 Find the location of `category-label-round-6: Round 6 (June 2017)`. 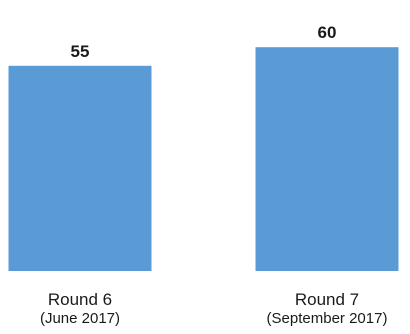

category-label-round-6: Round 6 (June 2017) is located at coordinates (90, 308).